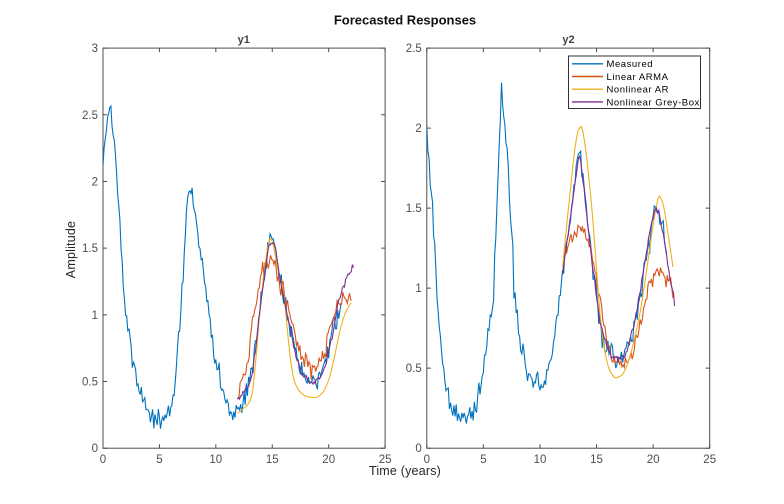 This screenshot has height=504, width=784. I want to click on svg-text: y1, so click(244, 40).